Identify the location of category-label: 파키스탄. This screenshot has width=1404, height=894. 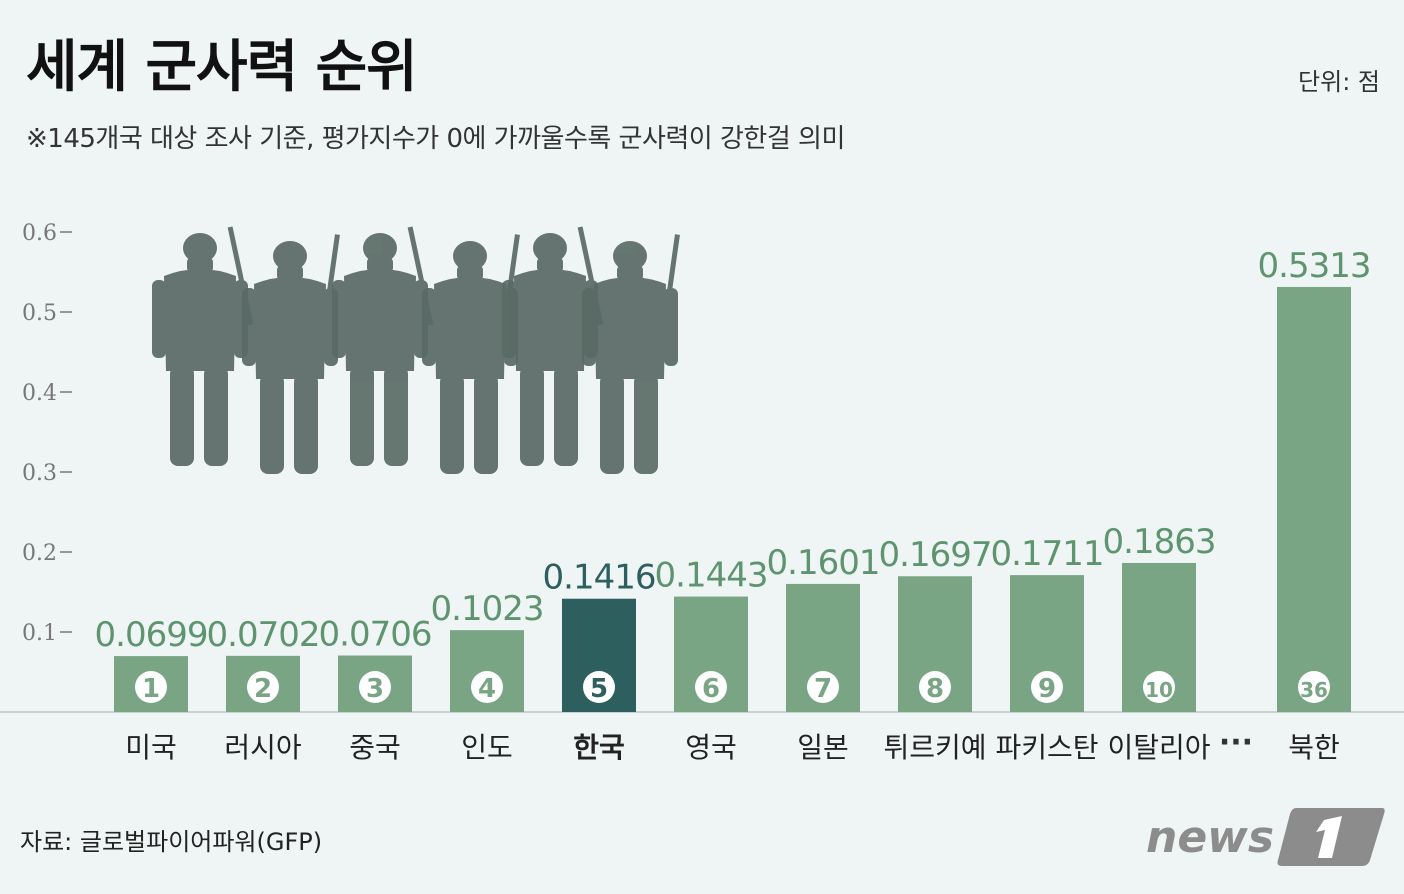
(1046, 747).